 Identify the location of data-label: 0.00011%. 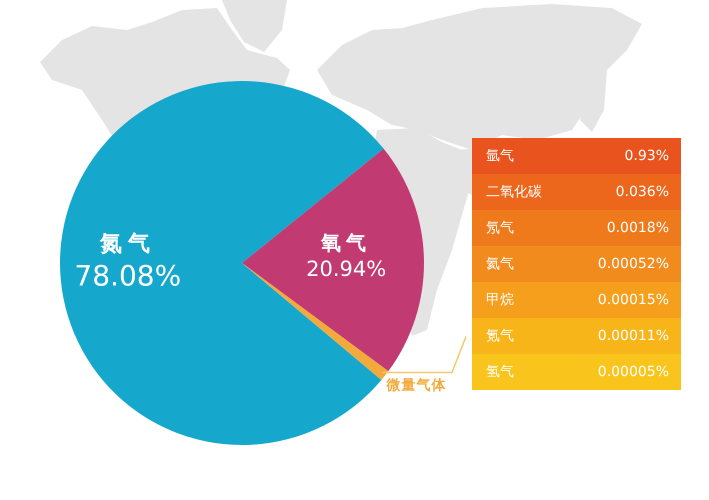
(633, 336).